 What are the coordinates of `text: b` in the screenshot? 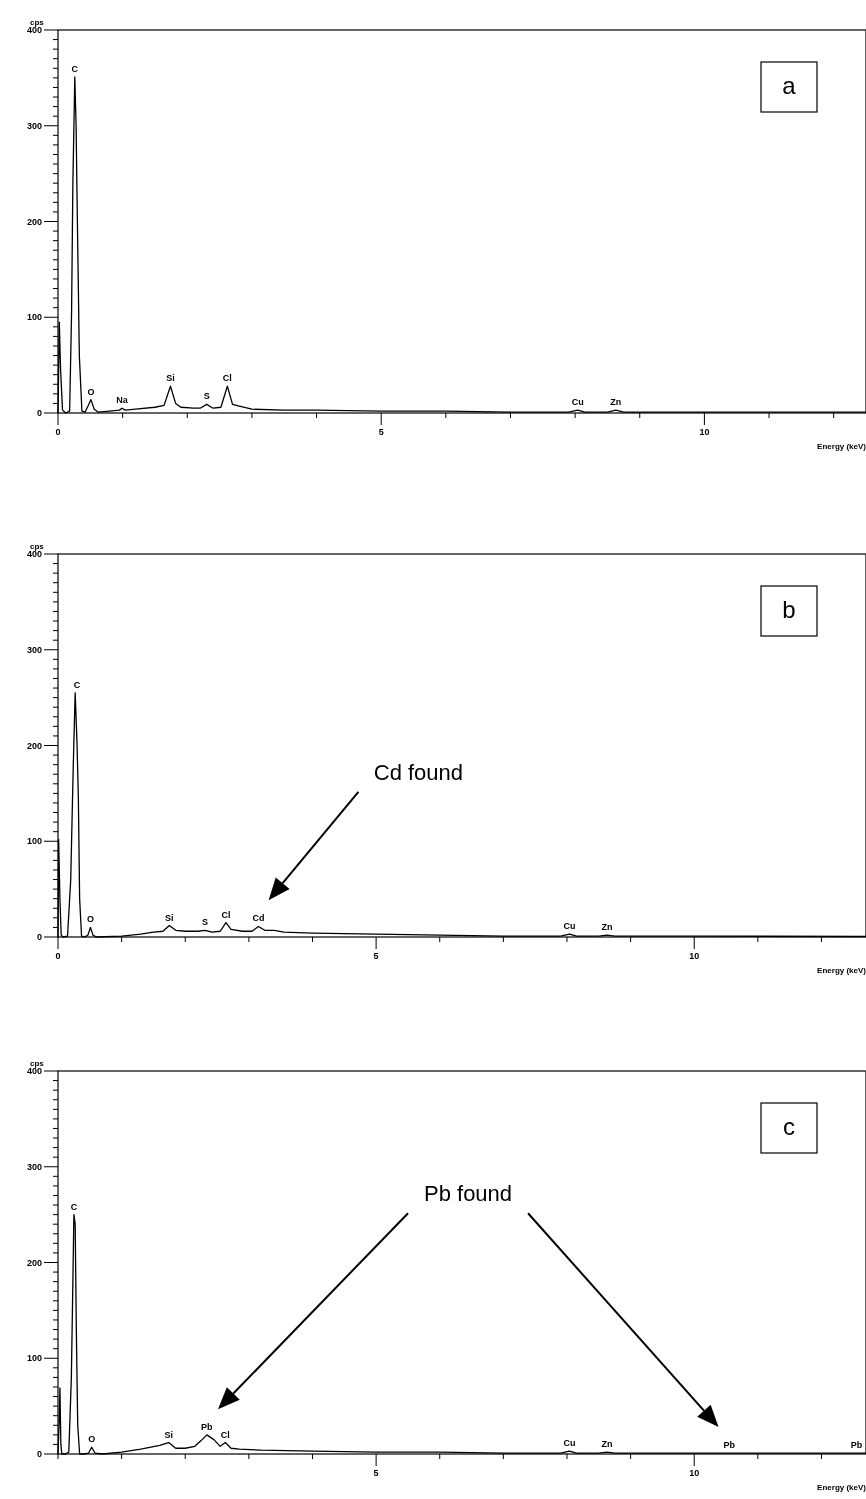 It's located at (789, 609).